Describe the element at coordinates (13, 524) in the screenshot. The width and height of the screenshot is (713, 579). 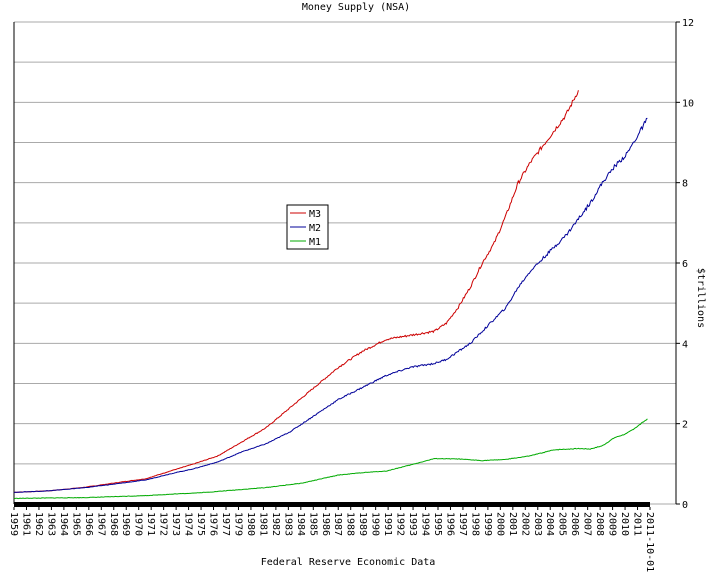
I see `x-tick-label: 1959` at that location.